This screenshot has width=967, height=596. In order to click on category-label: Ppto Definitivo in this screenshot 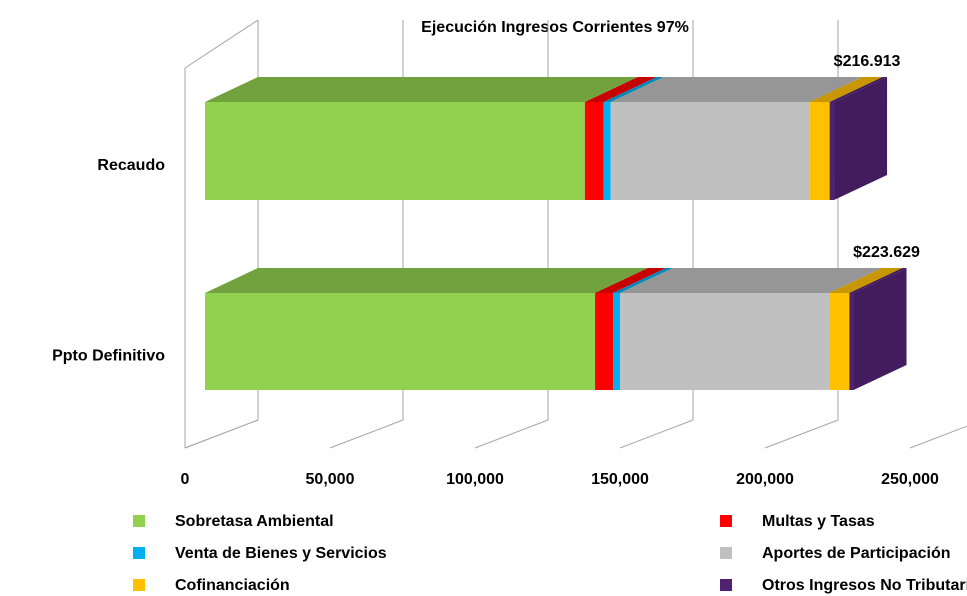, I will do `click(108, 356)`.